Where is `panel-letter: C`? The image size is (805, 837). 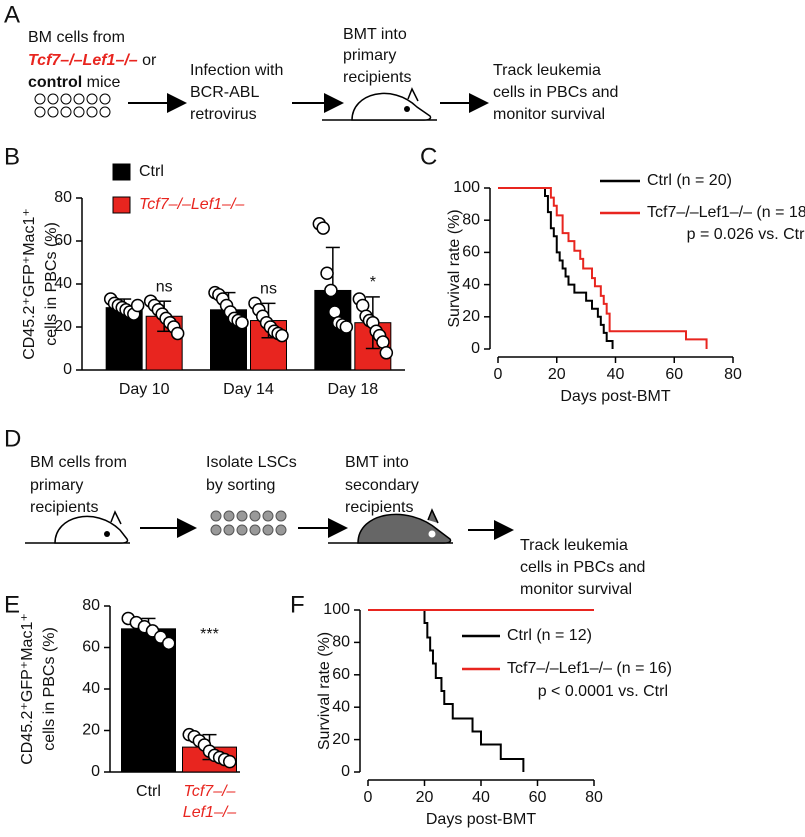
panel-letter: C is located at coordinates (428, 156).